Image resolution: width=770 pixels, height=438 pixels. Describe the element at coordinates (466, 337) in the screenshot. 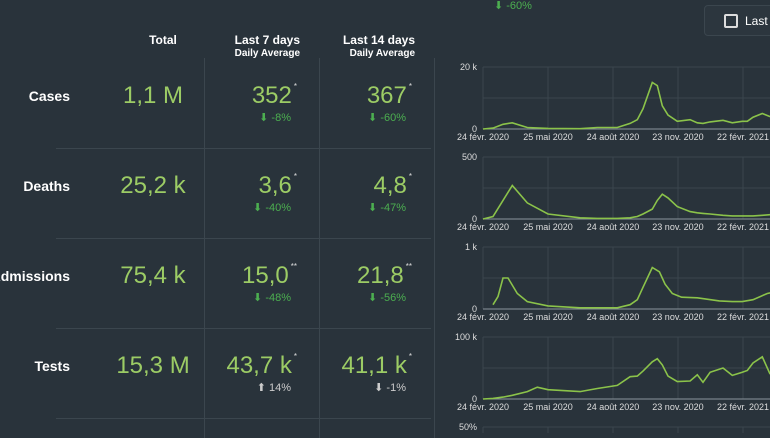

I see `y-tick-label: 100 k` at that location.